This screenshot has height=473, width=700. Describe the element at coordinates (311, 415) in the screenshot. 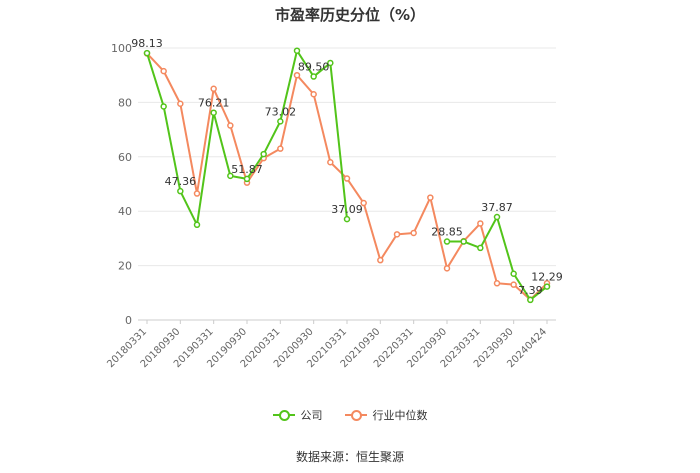

I see `legend-label-company: 公司` at that location.